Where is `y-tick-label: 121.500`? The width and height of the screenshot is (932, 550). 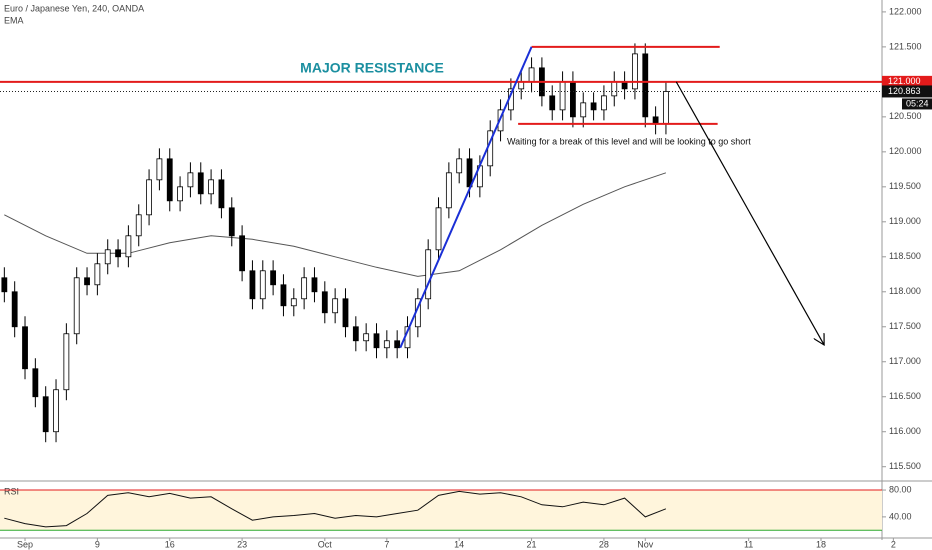 y-tick-label: 121.500 is located at coordinates (905, 46).